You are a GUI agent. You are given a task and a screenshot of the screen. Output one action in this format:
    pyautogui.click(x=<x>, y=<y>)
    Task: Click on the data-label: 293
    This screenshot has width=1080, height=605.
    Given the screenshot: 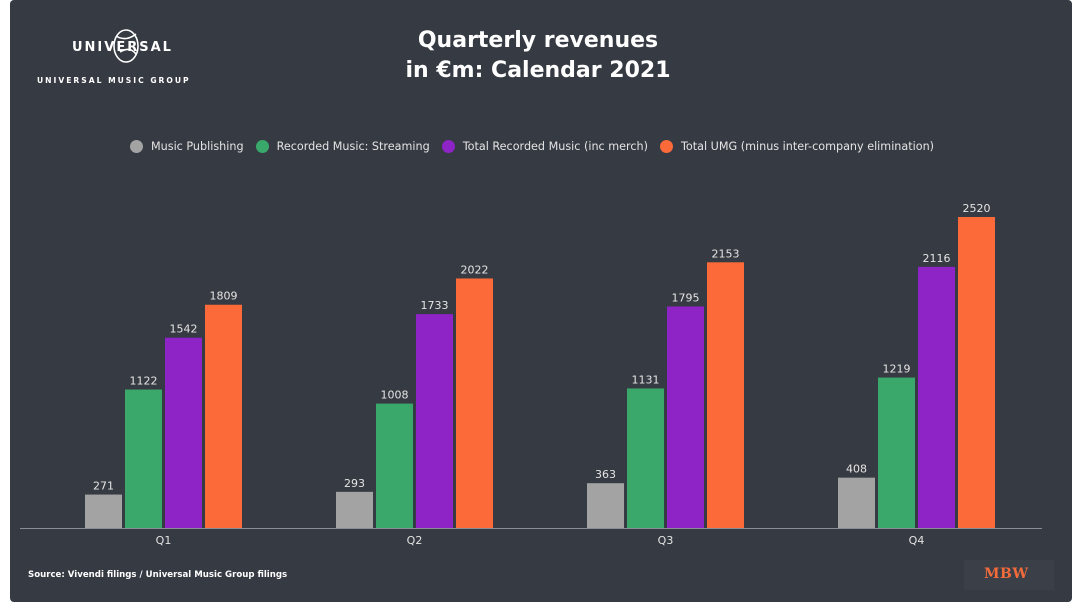 What is the action you would take?
    pyautogui.click(x=354, y=483)
    